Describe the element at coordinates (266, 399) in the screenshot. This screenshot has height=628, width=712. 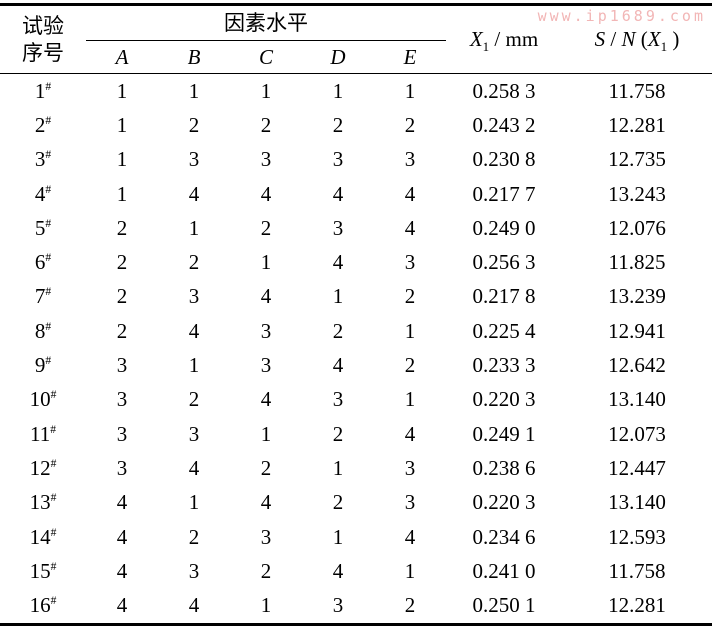
I see `factor-level-c: 4` at that location.